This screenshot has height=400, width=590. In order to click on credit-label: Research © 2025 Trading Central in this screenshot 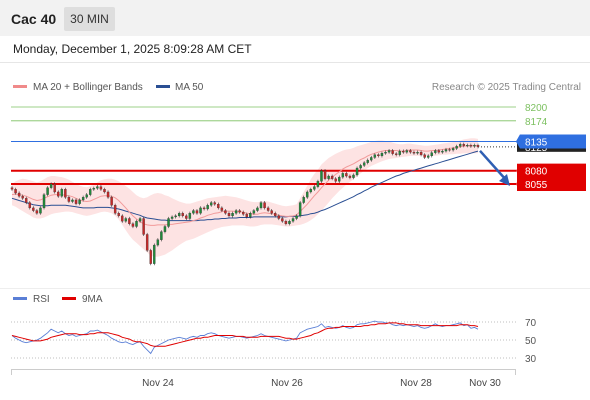, I will do `click(506, 87)`.